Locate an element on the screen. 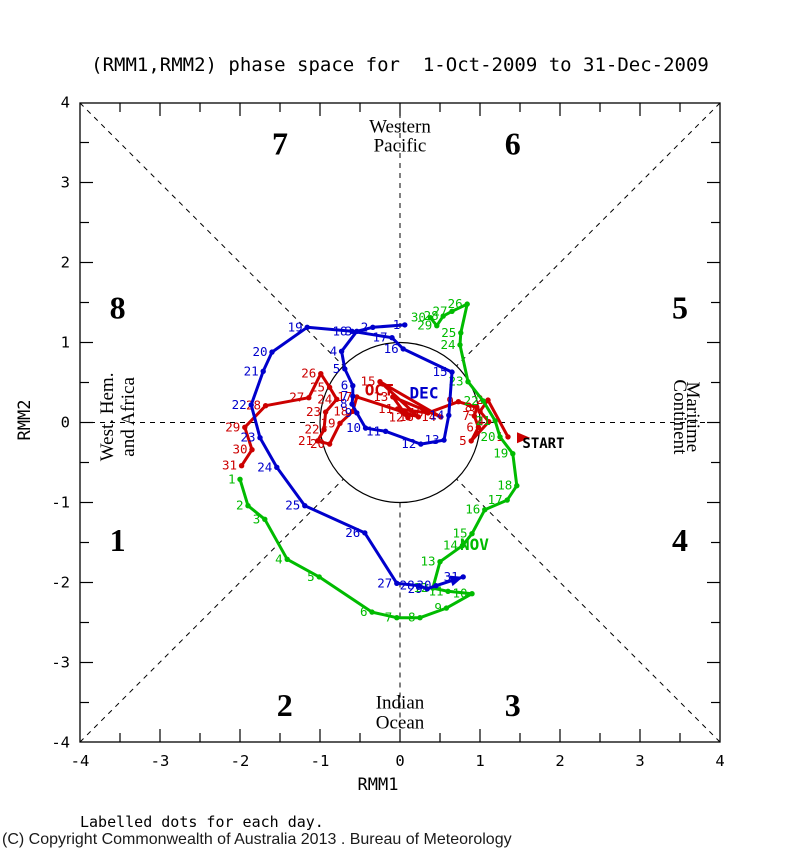 Image resolution: width=800 pixels, height=850 pixels. nov-day-label: 15 is located at coordinates (459, 533).